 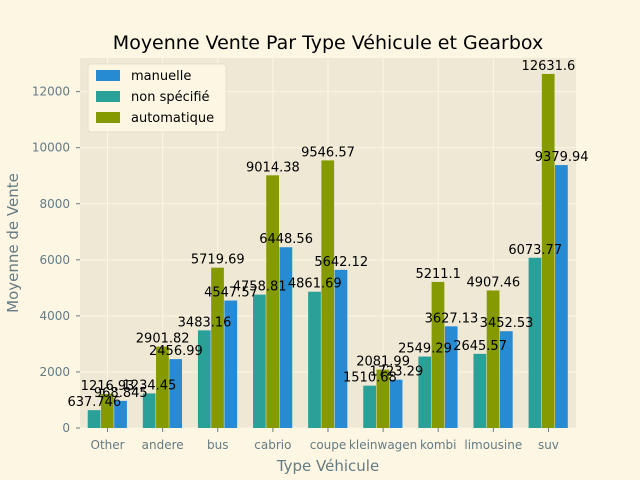 I want to click on bar-value-label: 1510.68, so click(x=370, y=378).